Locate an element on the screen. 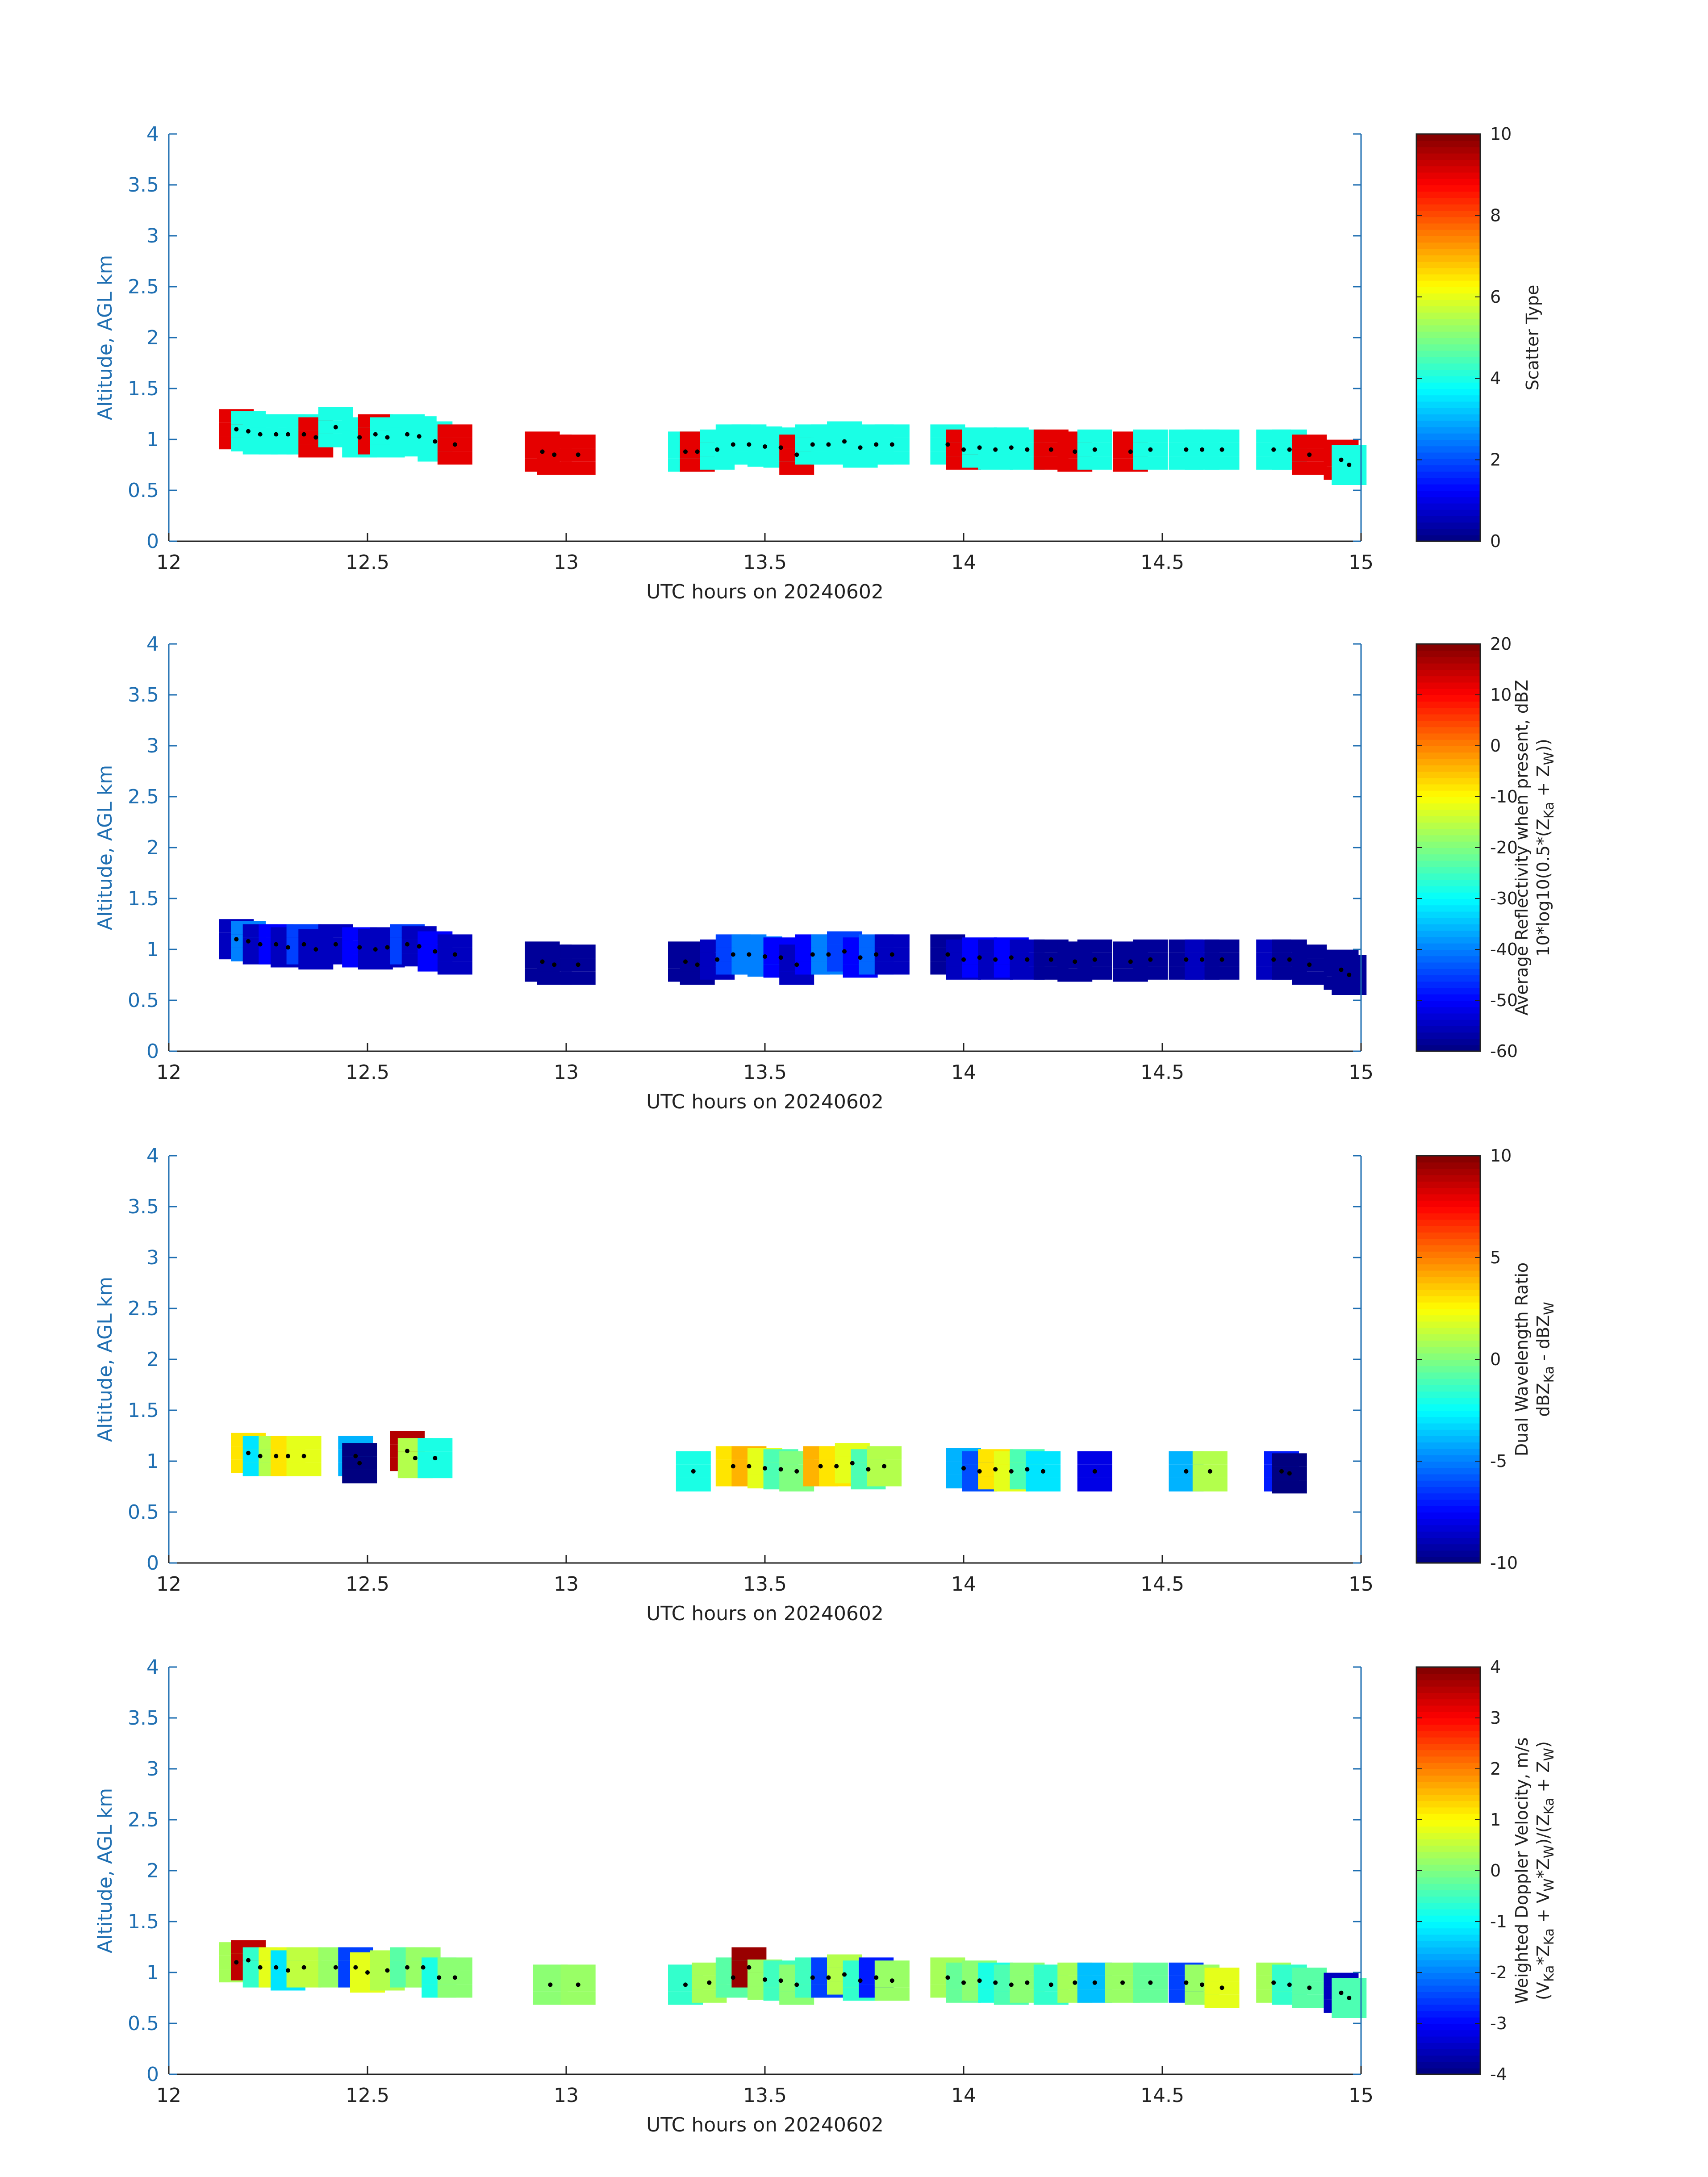 This screenshot has height=2177, width=1708. colorbar-tick-label: 10 is located at coordinates (1501, 695).